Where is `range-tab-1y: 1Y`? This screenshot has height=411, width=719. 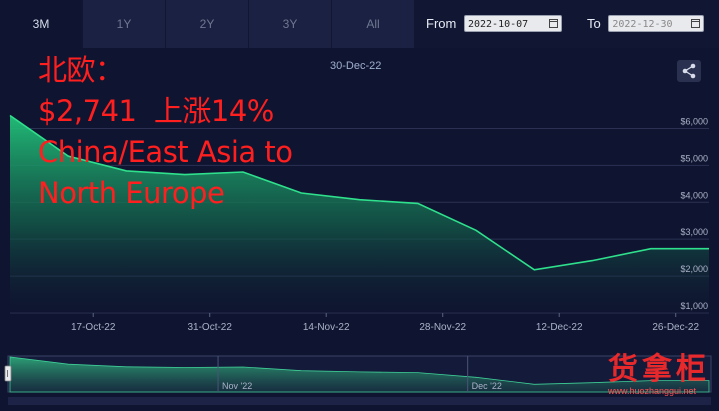
range-tab-1y: 1Y is located at coordinates (124, 24).